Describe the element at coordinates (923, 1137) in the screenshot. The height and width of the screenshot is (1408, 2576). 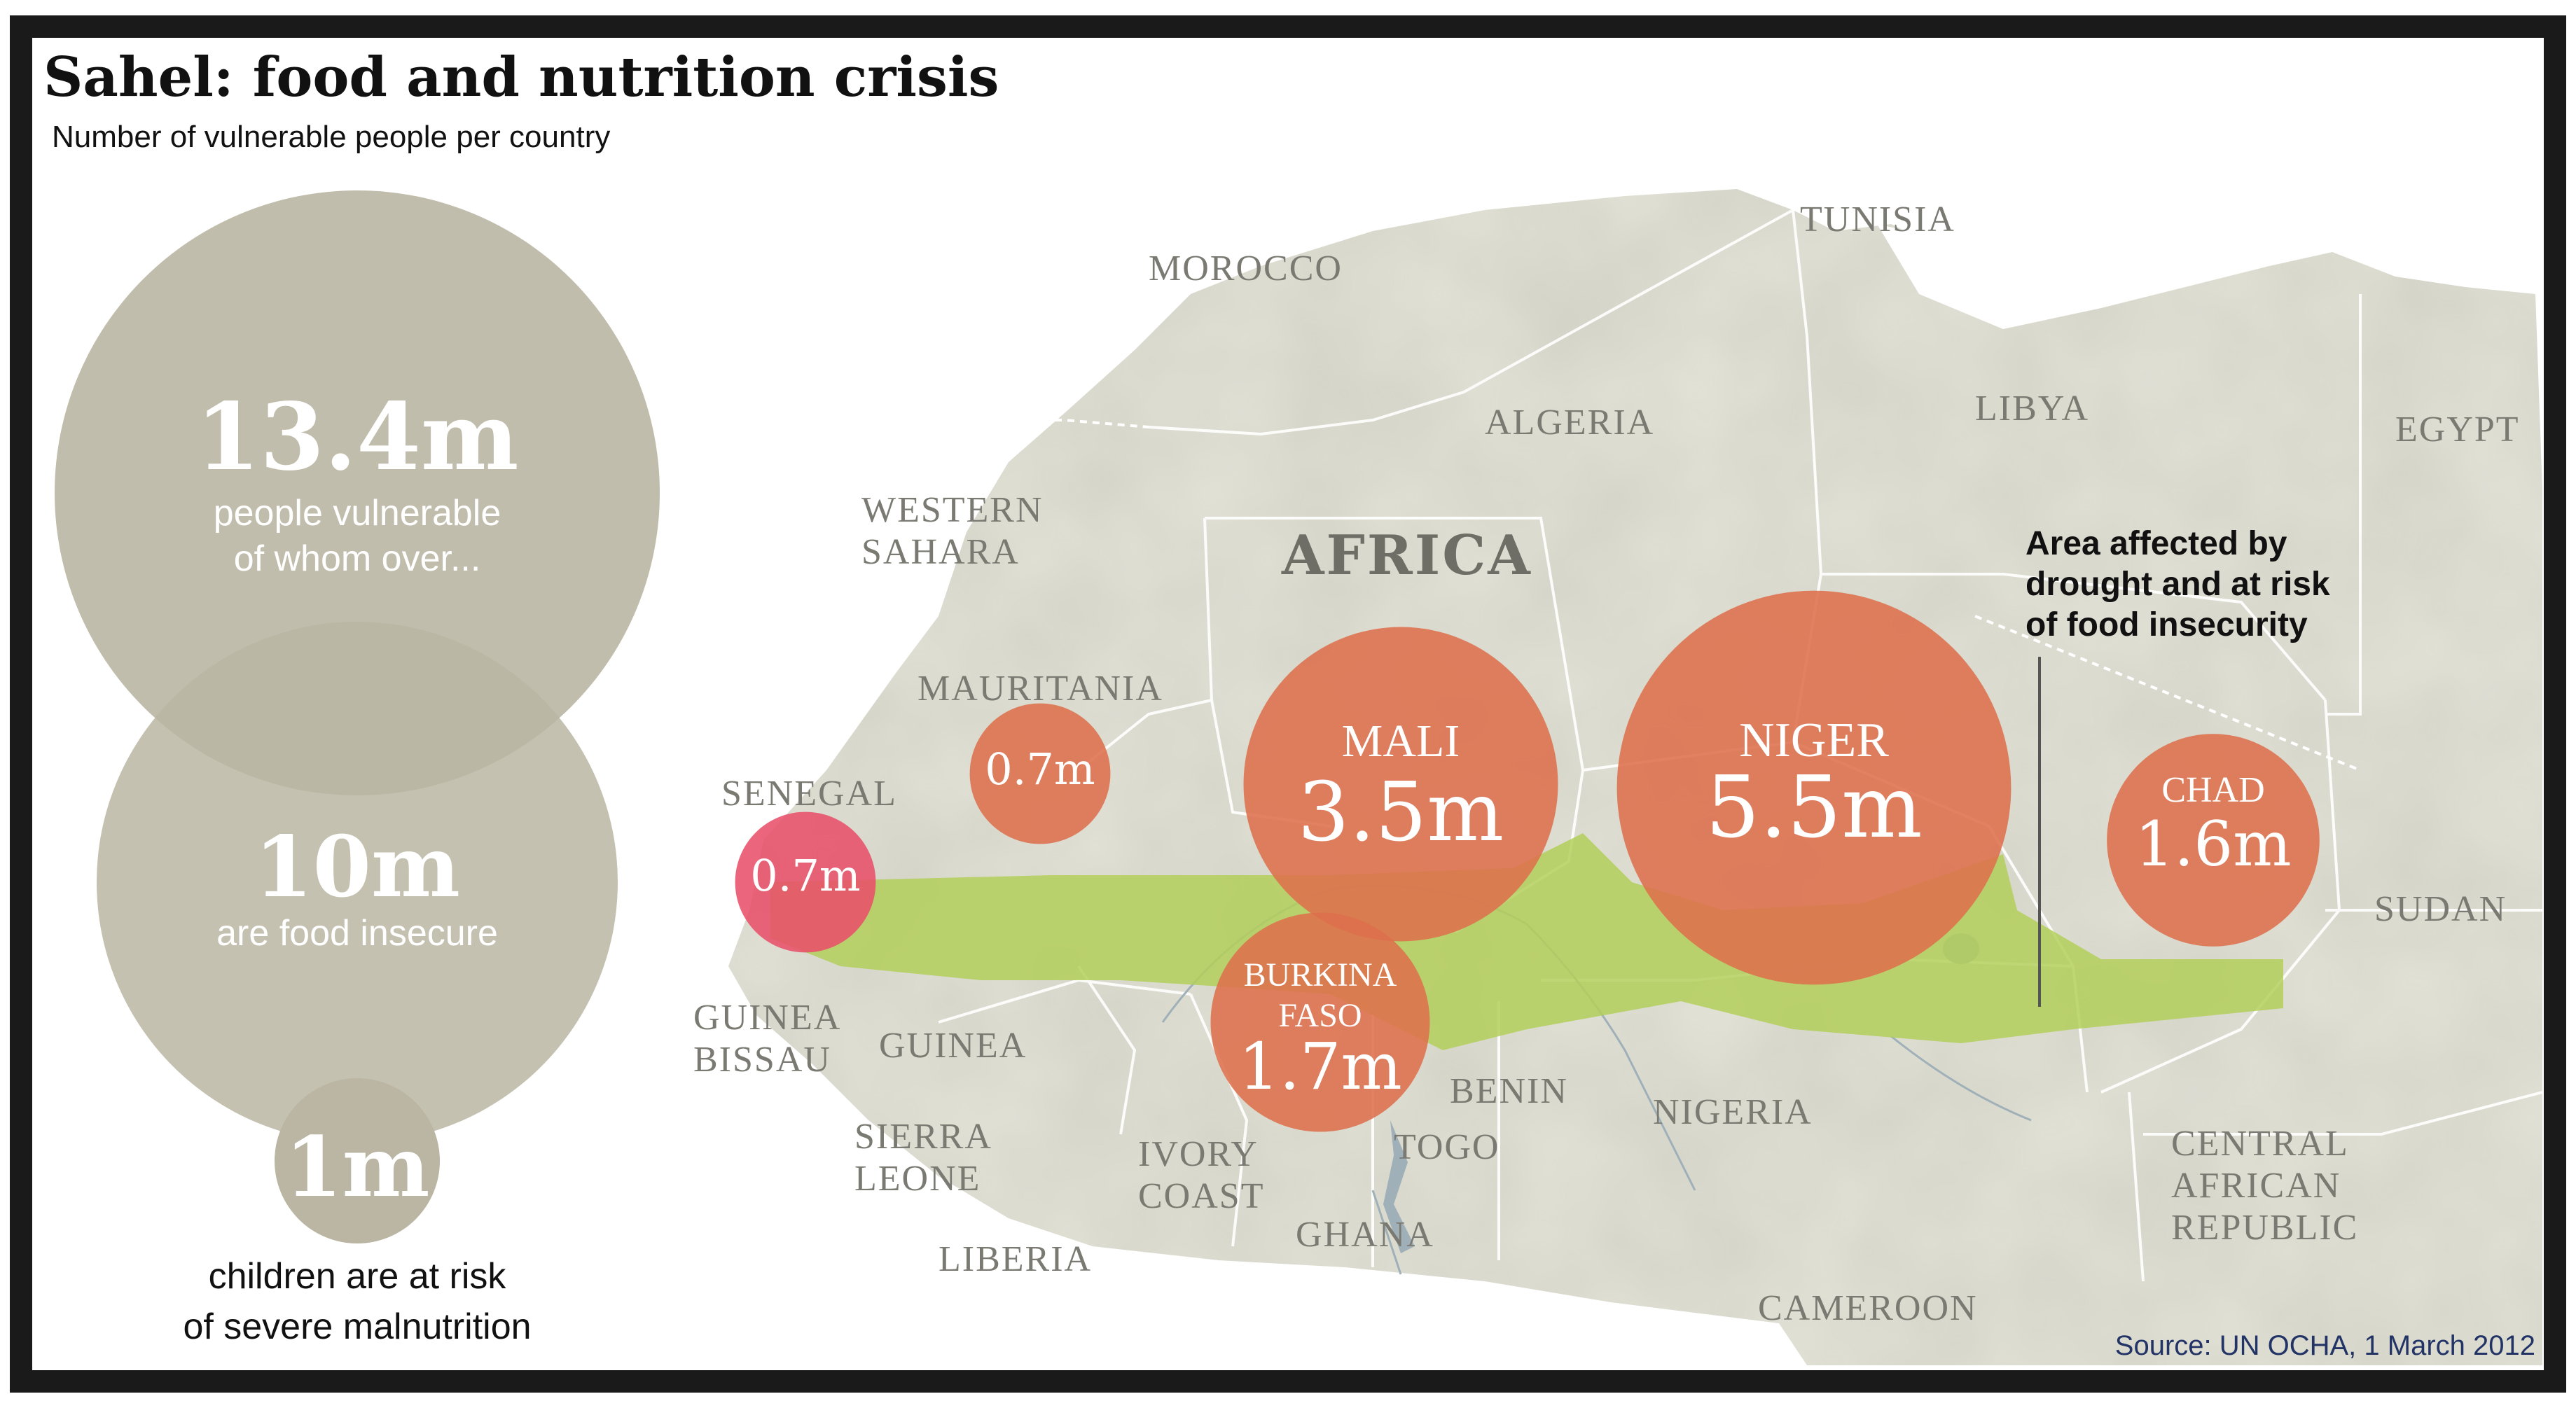
I see `label-sierra-leone-1: SIERRA` at that location.